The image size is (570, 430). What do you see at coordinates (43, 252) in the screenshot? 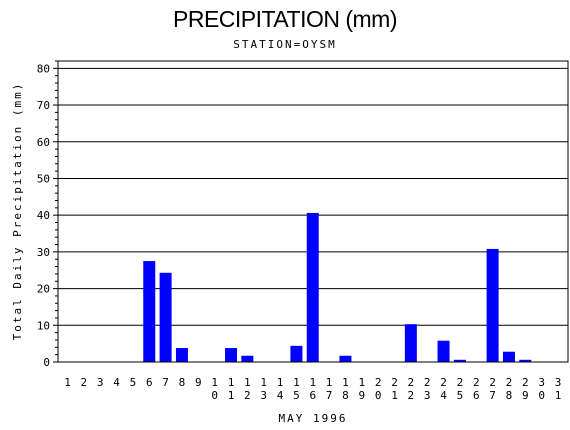
I see `y-tick-label: 30` at bounding box center [43, 252].